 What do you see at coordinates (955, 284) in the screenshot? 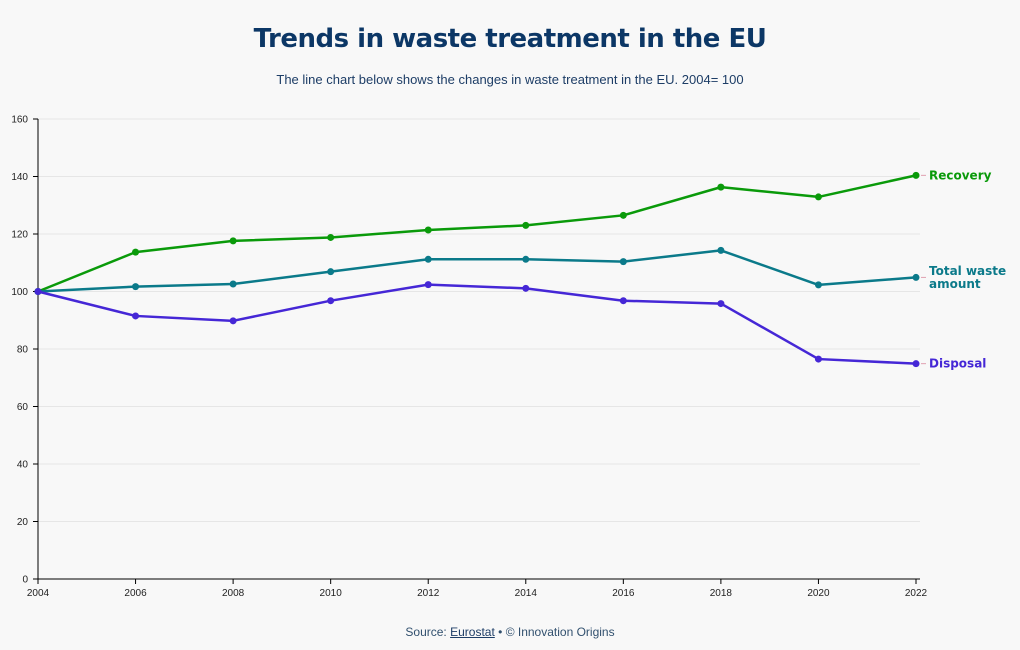
I see `series-label: amount` at bounding box center [955, 284].